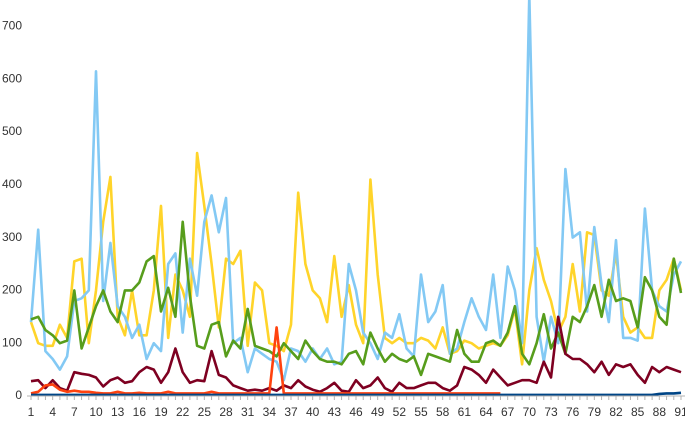 The image size is (685, 432). Describe the element at coordinates (551, 412) in the screenshot. I see `x-tick-label: 73` at that location.